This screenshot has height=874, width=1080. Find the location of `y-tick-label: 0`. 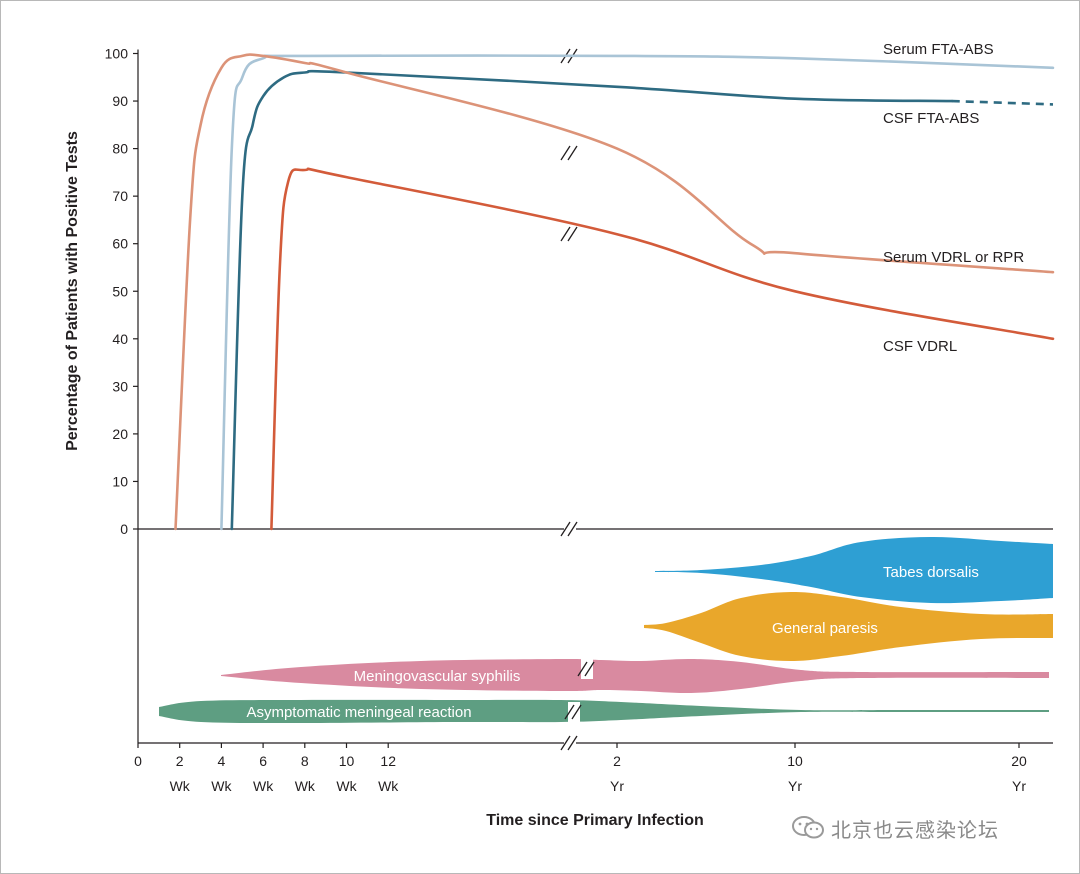

y-tick-label: 0 is located at coordinates (124, 529).